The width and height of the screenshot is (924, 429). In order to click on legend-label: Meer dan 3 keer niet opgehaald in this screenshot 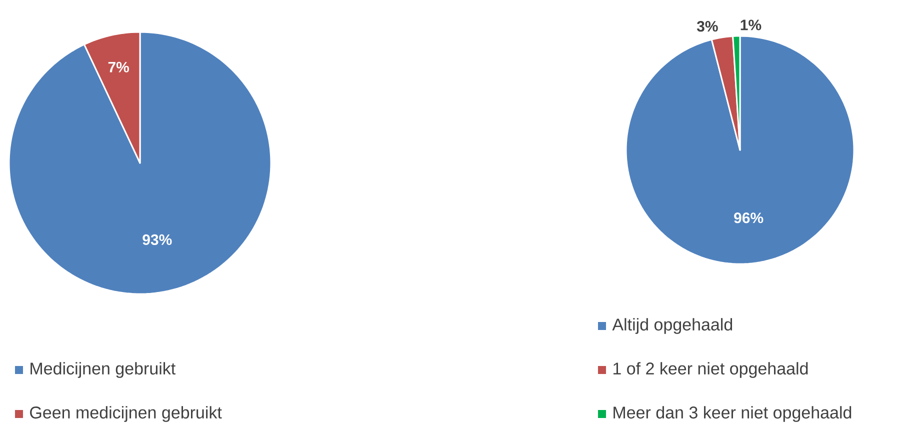, I will do `click(733, 414)`.